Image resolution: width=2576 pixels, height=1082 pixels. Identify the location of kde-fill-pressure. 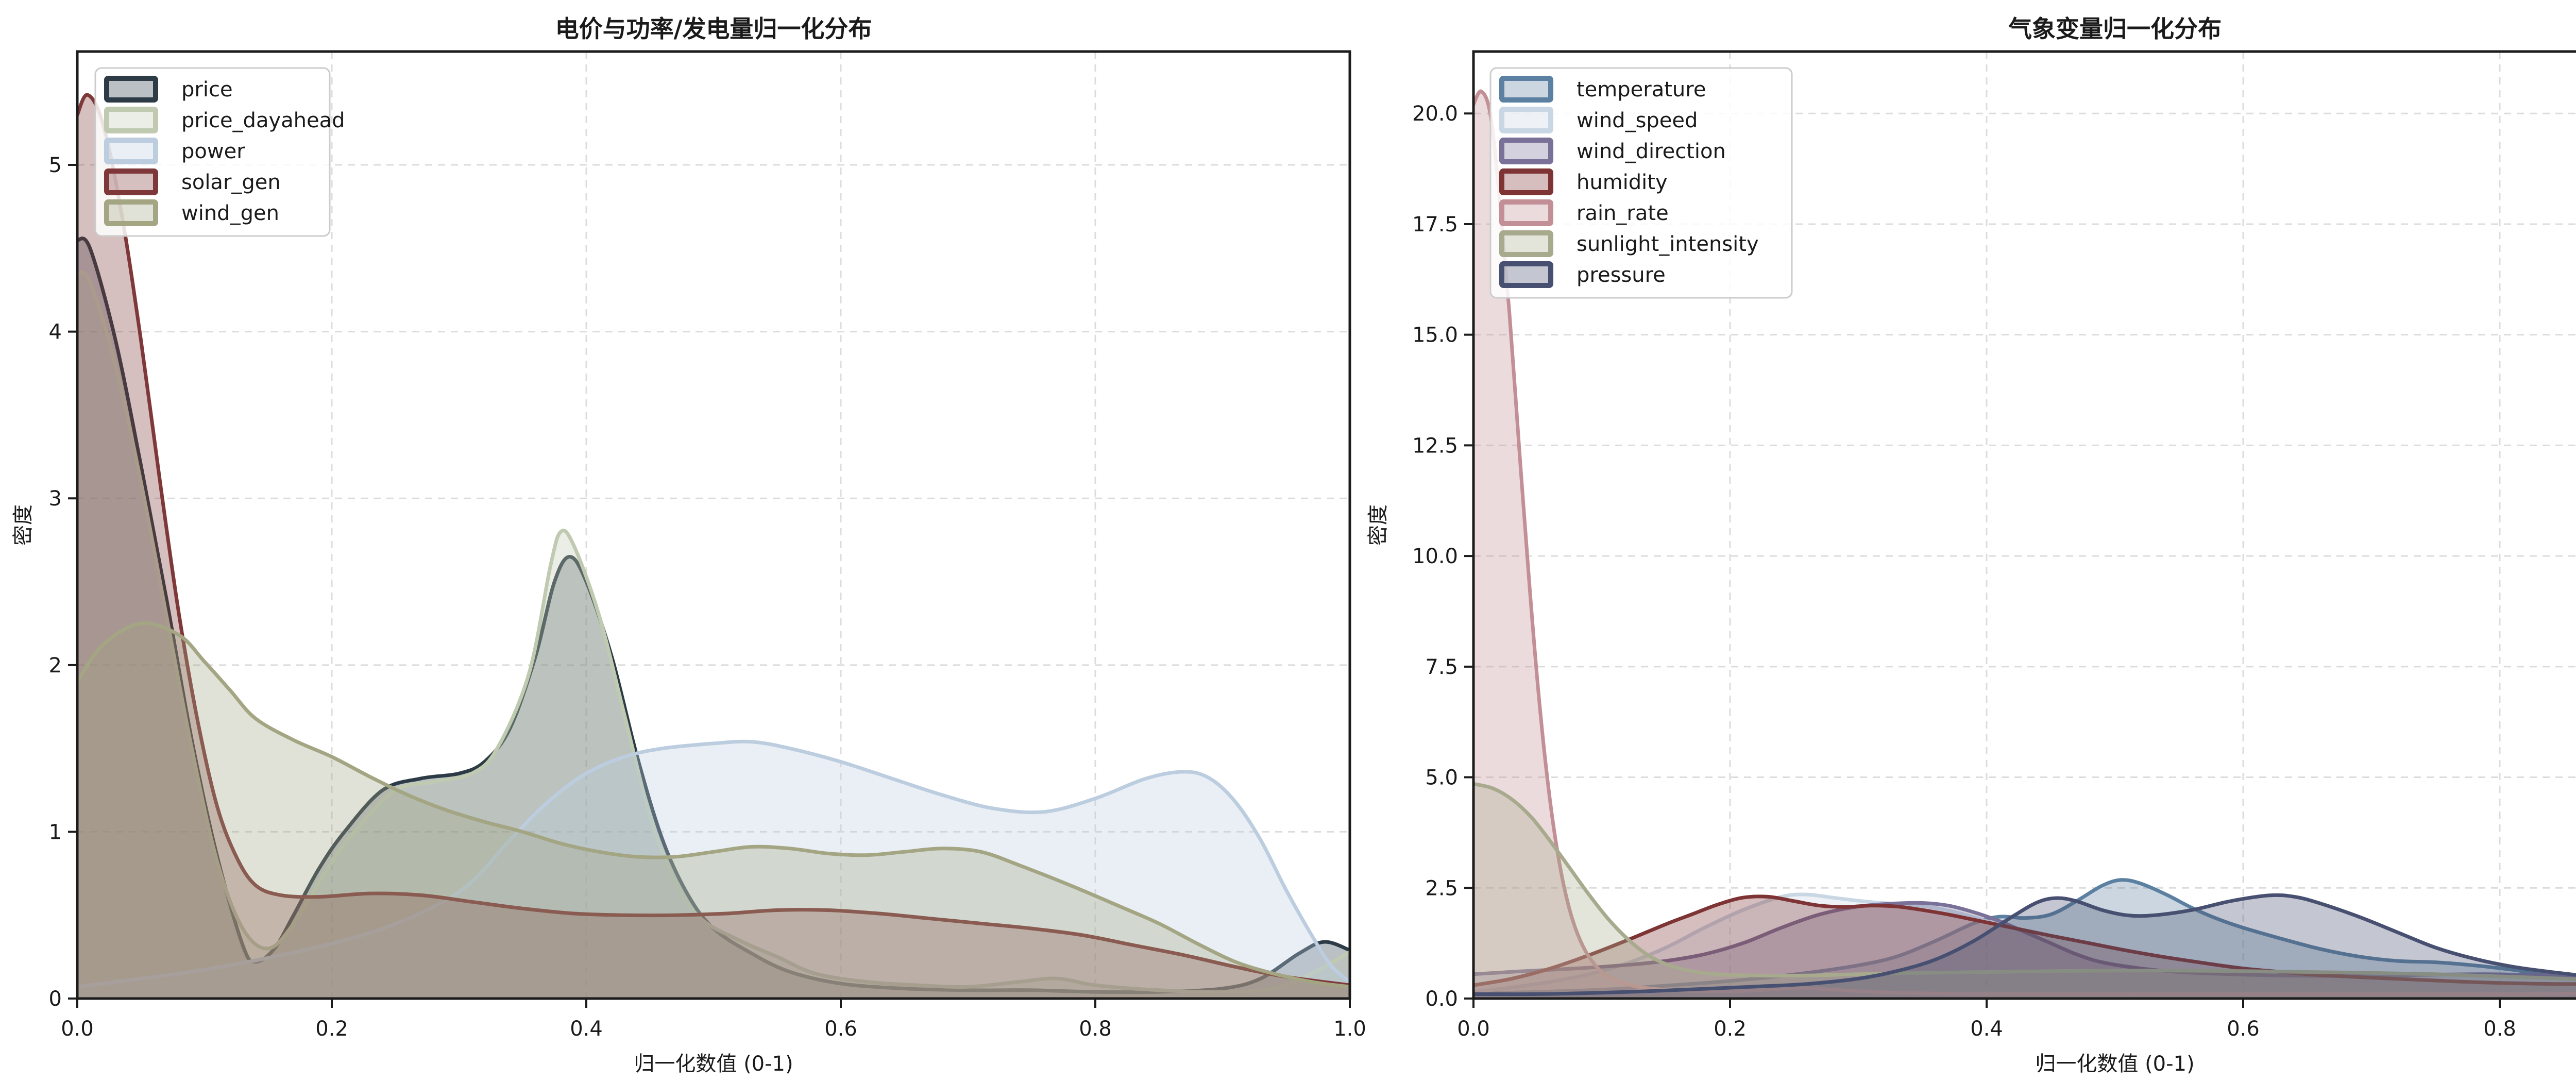
(2024, 947).